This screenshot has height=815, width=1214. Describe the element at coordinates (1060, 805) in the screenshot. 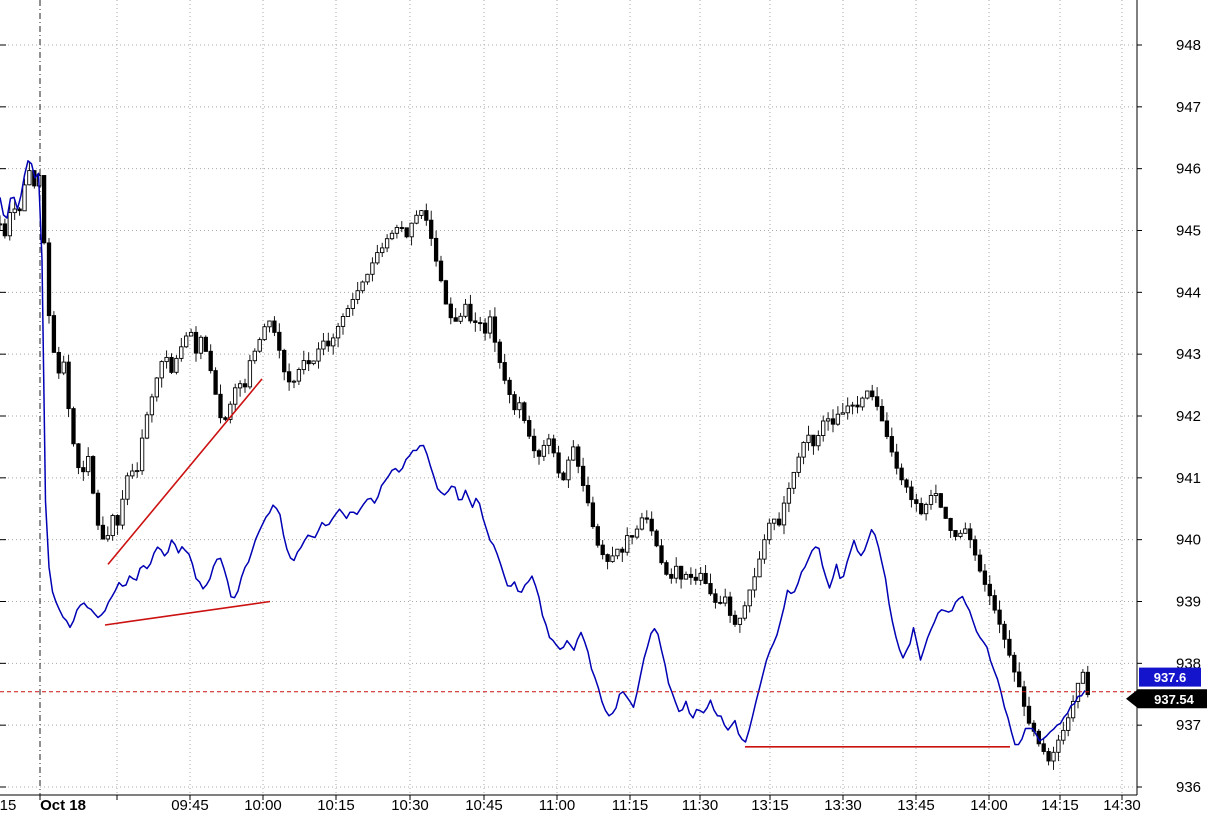

I see `time-axis-label: 14:15` at that location.